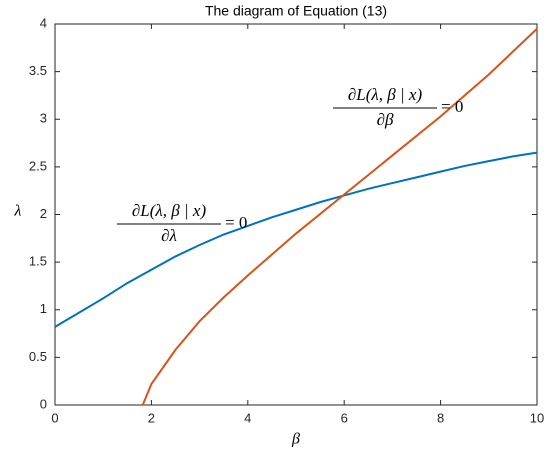  Describe the element at coordinates (38, 356) in the screenshot. I see `y-tick-label: 0.5` at that location.